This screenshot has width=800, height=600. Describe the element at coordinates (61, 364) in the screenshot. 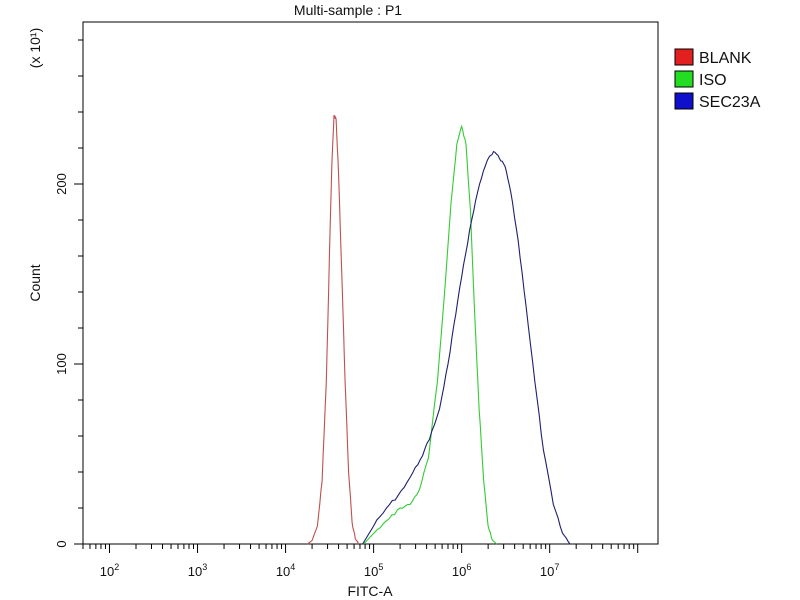

I see `y-tick-label: 100` at that location.